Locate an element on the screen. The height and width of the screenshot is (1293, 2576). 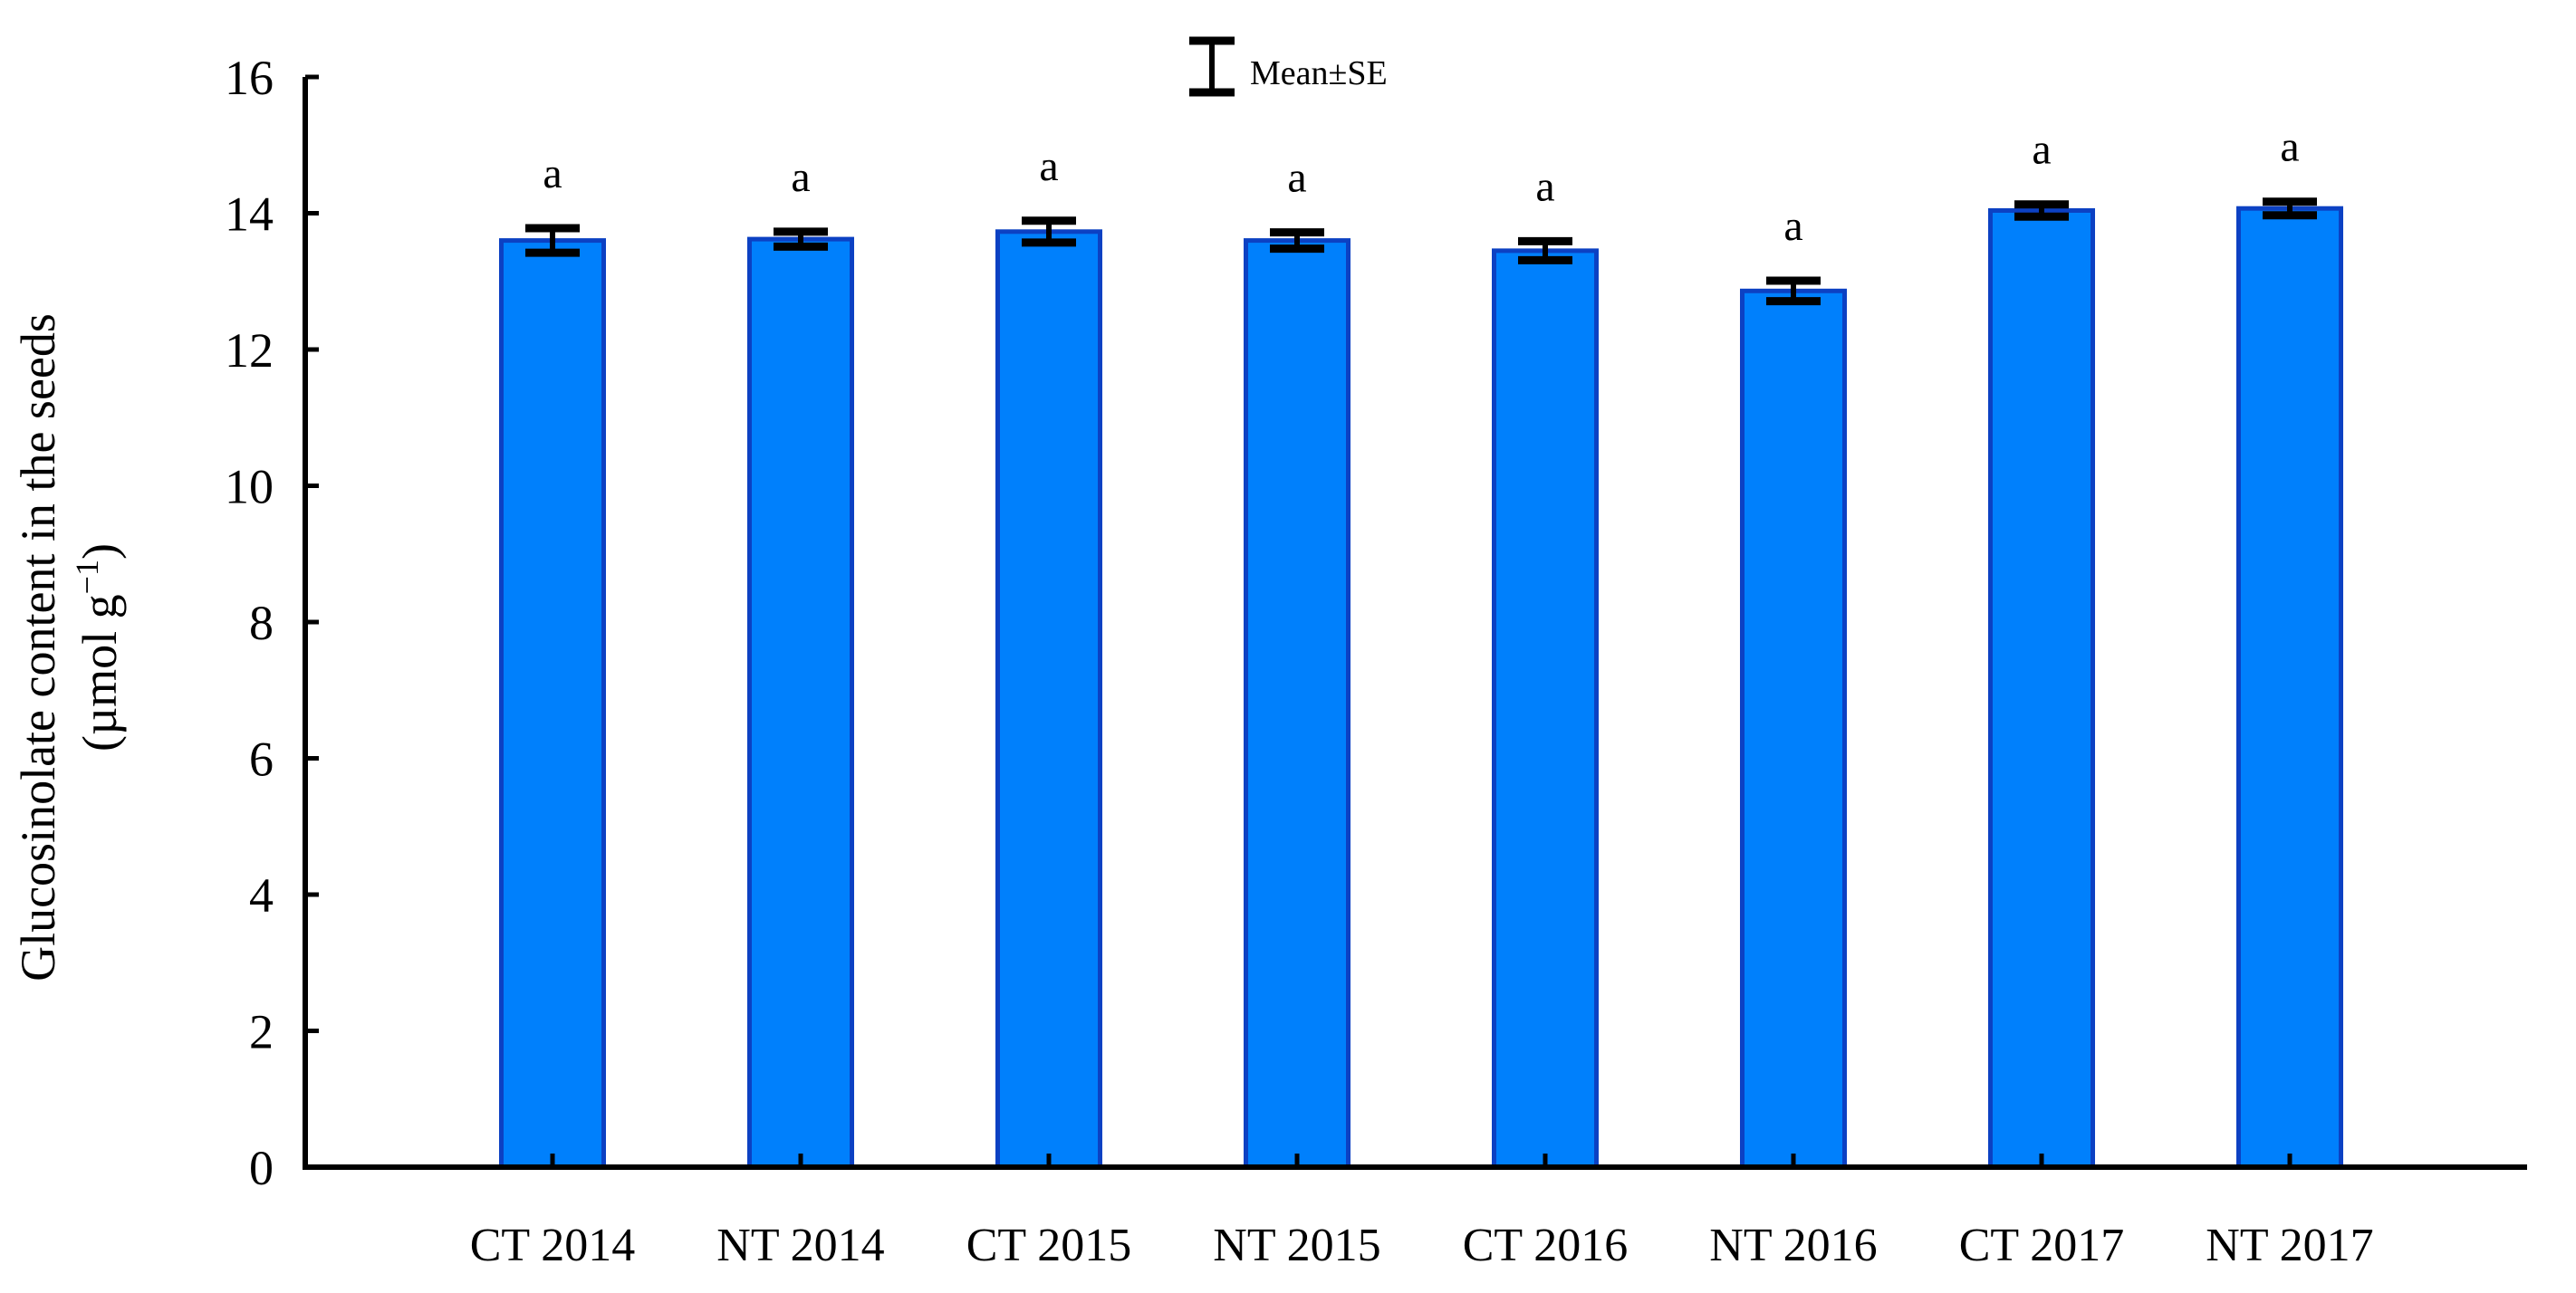
legend-label: Mean±SE is located at coordinates (1319, 73).